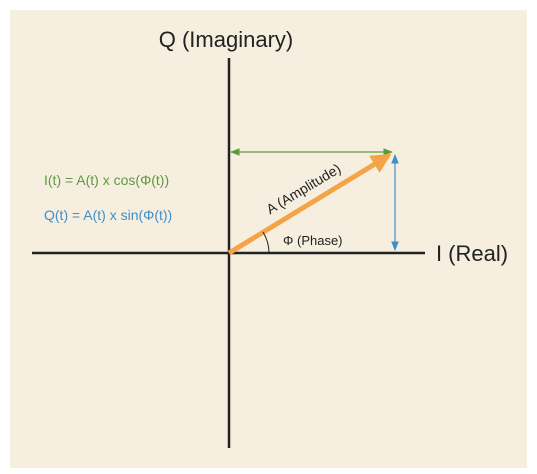  Describe the element at coordinates (266, 242) in the screenshot. I see `phase-arc` at that location.